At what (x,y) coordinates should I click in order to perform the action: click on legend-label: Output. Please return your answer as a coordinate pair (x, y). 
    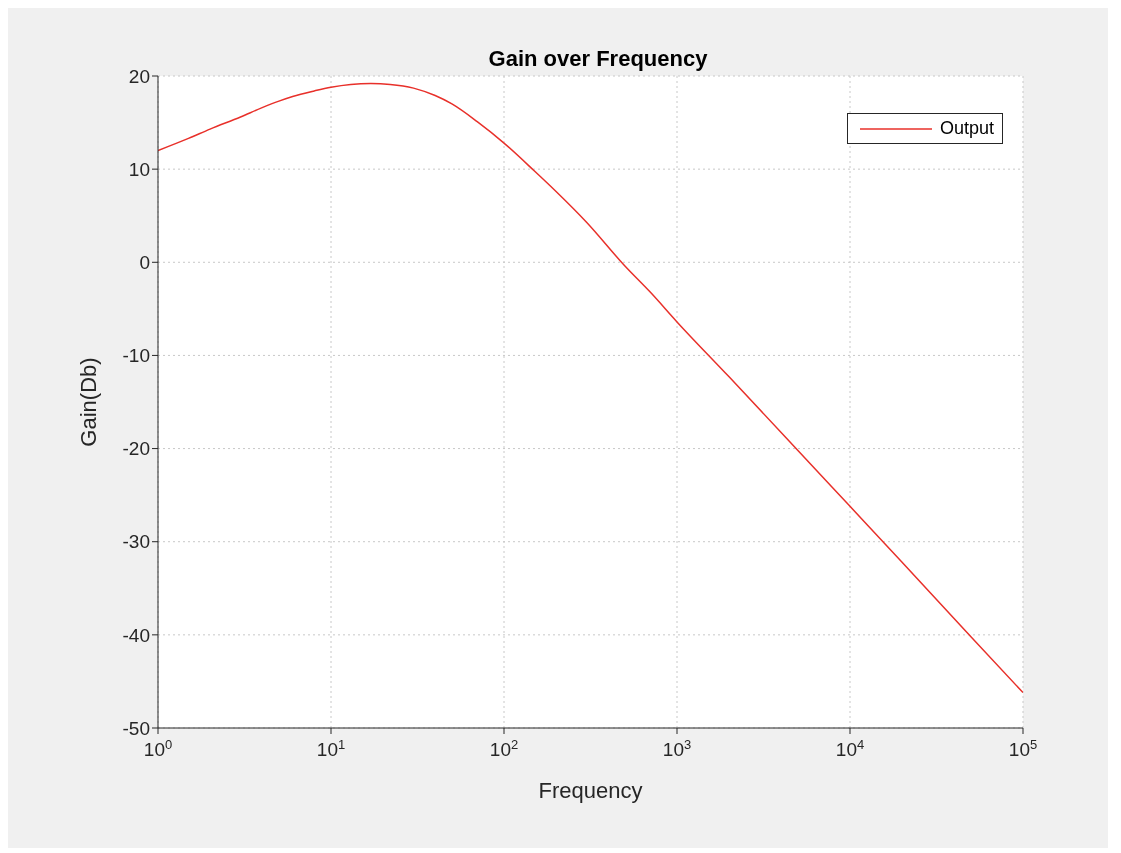
    Looking at the image, I should click on (966, 128).